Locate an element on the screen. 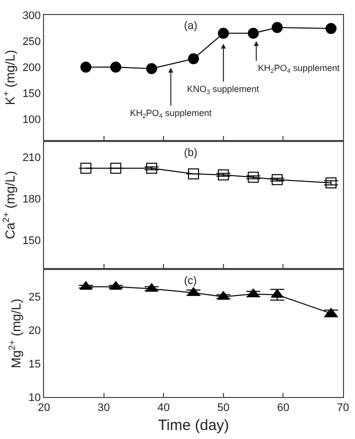  x-axis-title: Time (day) is located at coordinates (194, 425).